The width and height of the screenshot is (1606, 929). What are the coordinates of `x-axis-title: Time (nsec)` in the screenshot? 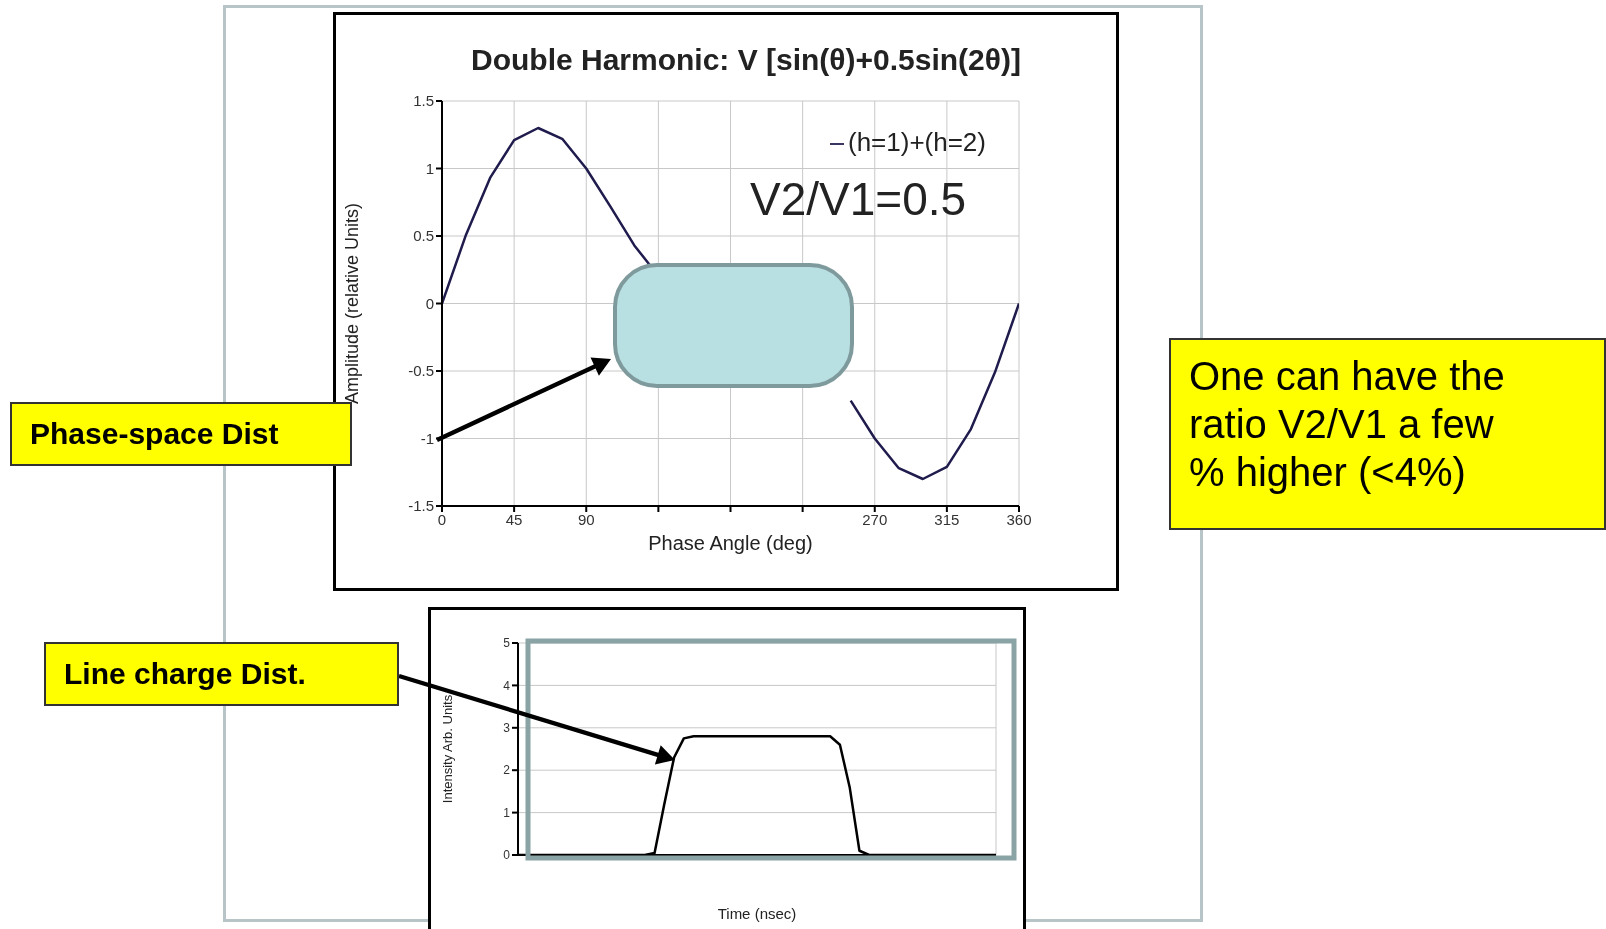 It's located at (757, 913).